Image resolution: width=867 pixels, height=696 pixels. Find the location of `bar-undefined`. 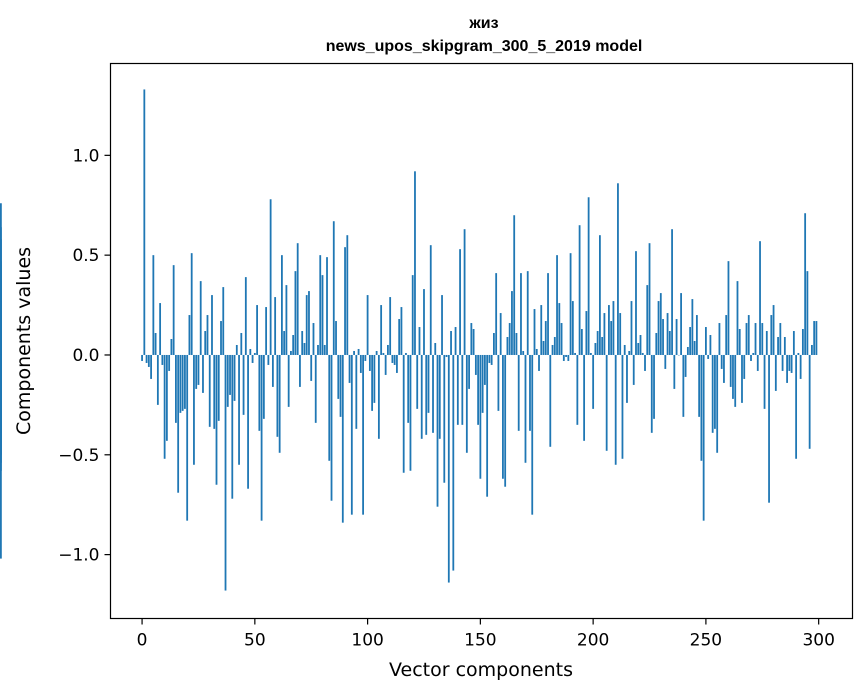

bar-undefined is located at coordinates (1, 328).